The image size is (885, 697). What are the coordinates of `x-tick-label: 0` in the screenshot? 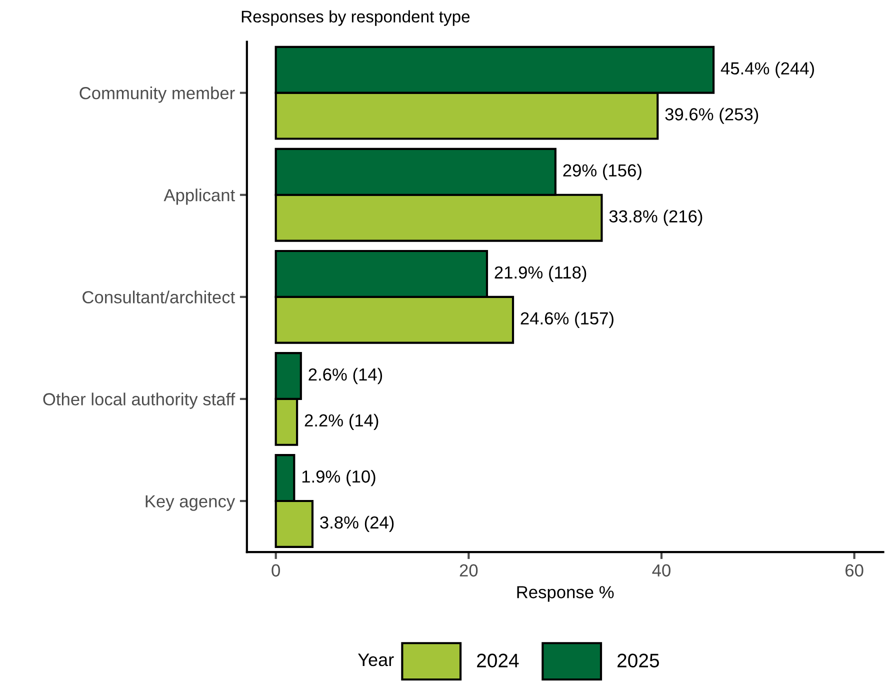 It's located at (276, 570).